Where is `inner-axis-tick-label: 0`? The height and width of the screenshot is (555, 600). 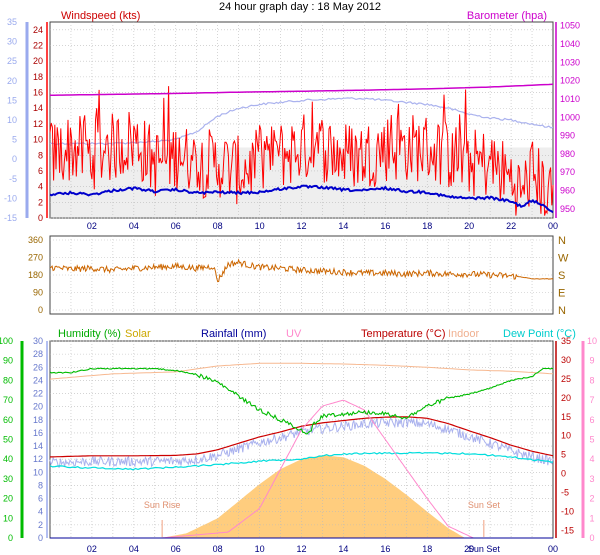 inner-axis-tick-label: 0 is located at coordinates (40, 538).